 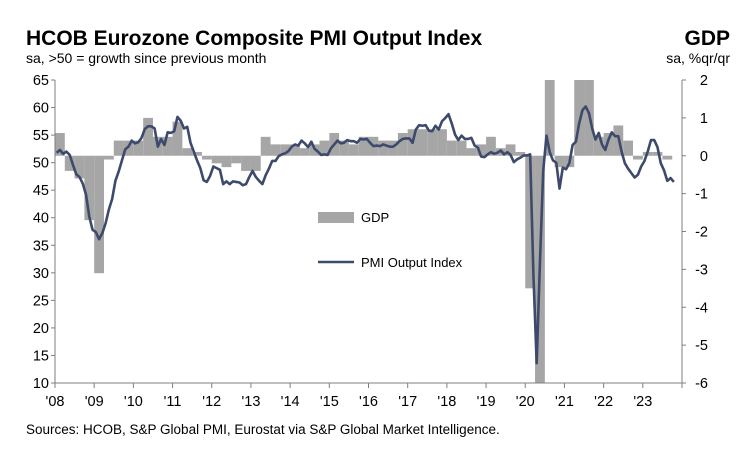 What do you see at coordinates (638, 157) in the screenshot?
I see `gdp-bar-2022Q4` at bounding box center [638, 157].